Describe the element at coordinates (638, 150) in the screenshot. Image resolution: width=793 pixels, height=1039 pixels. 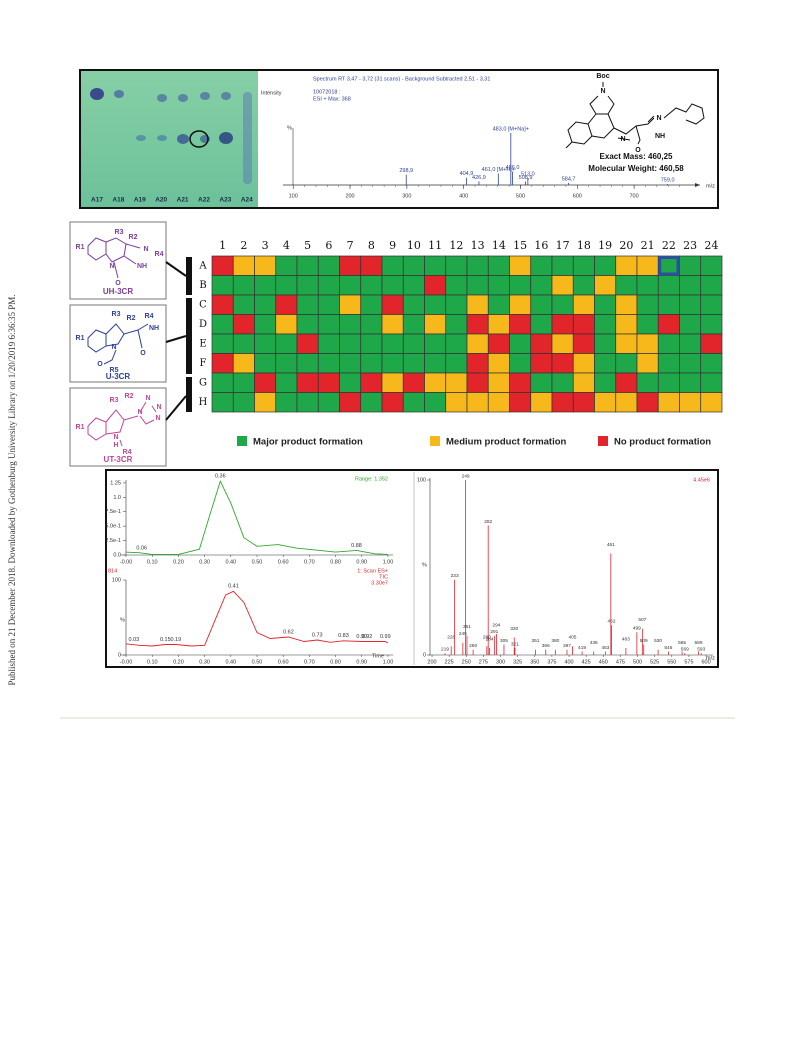
I see `atom-label: O` at that location.